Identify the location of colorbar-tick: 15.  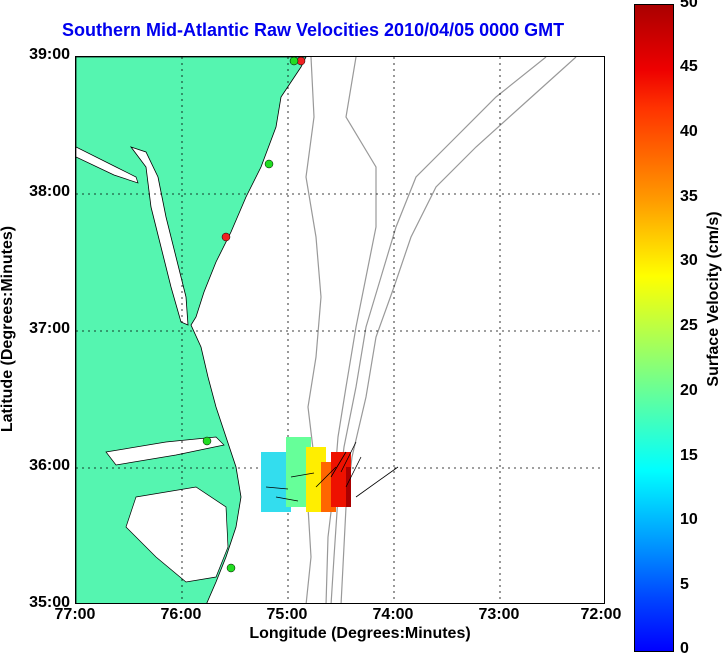
(689, 455).